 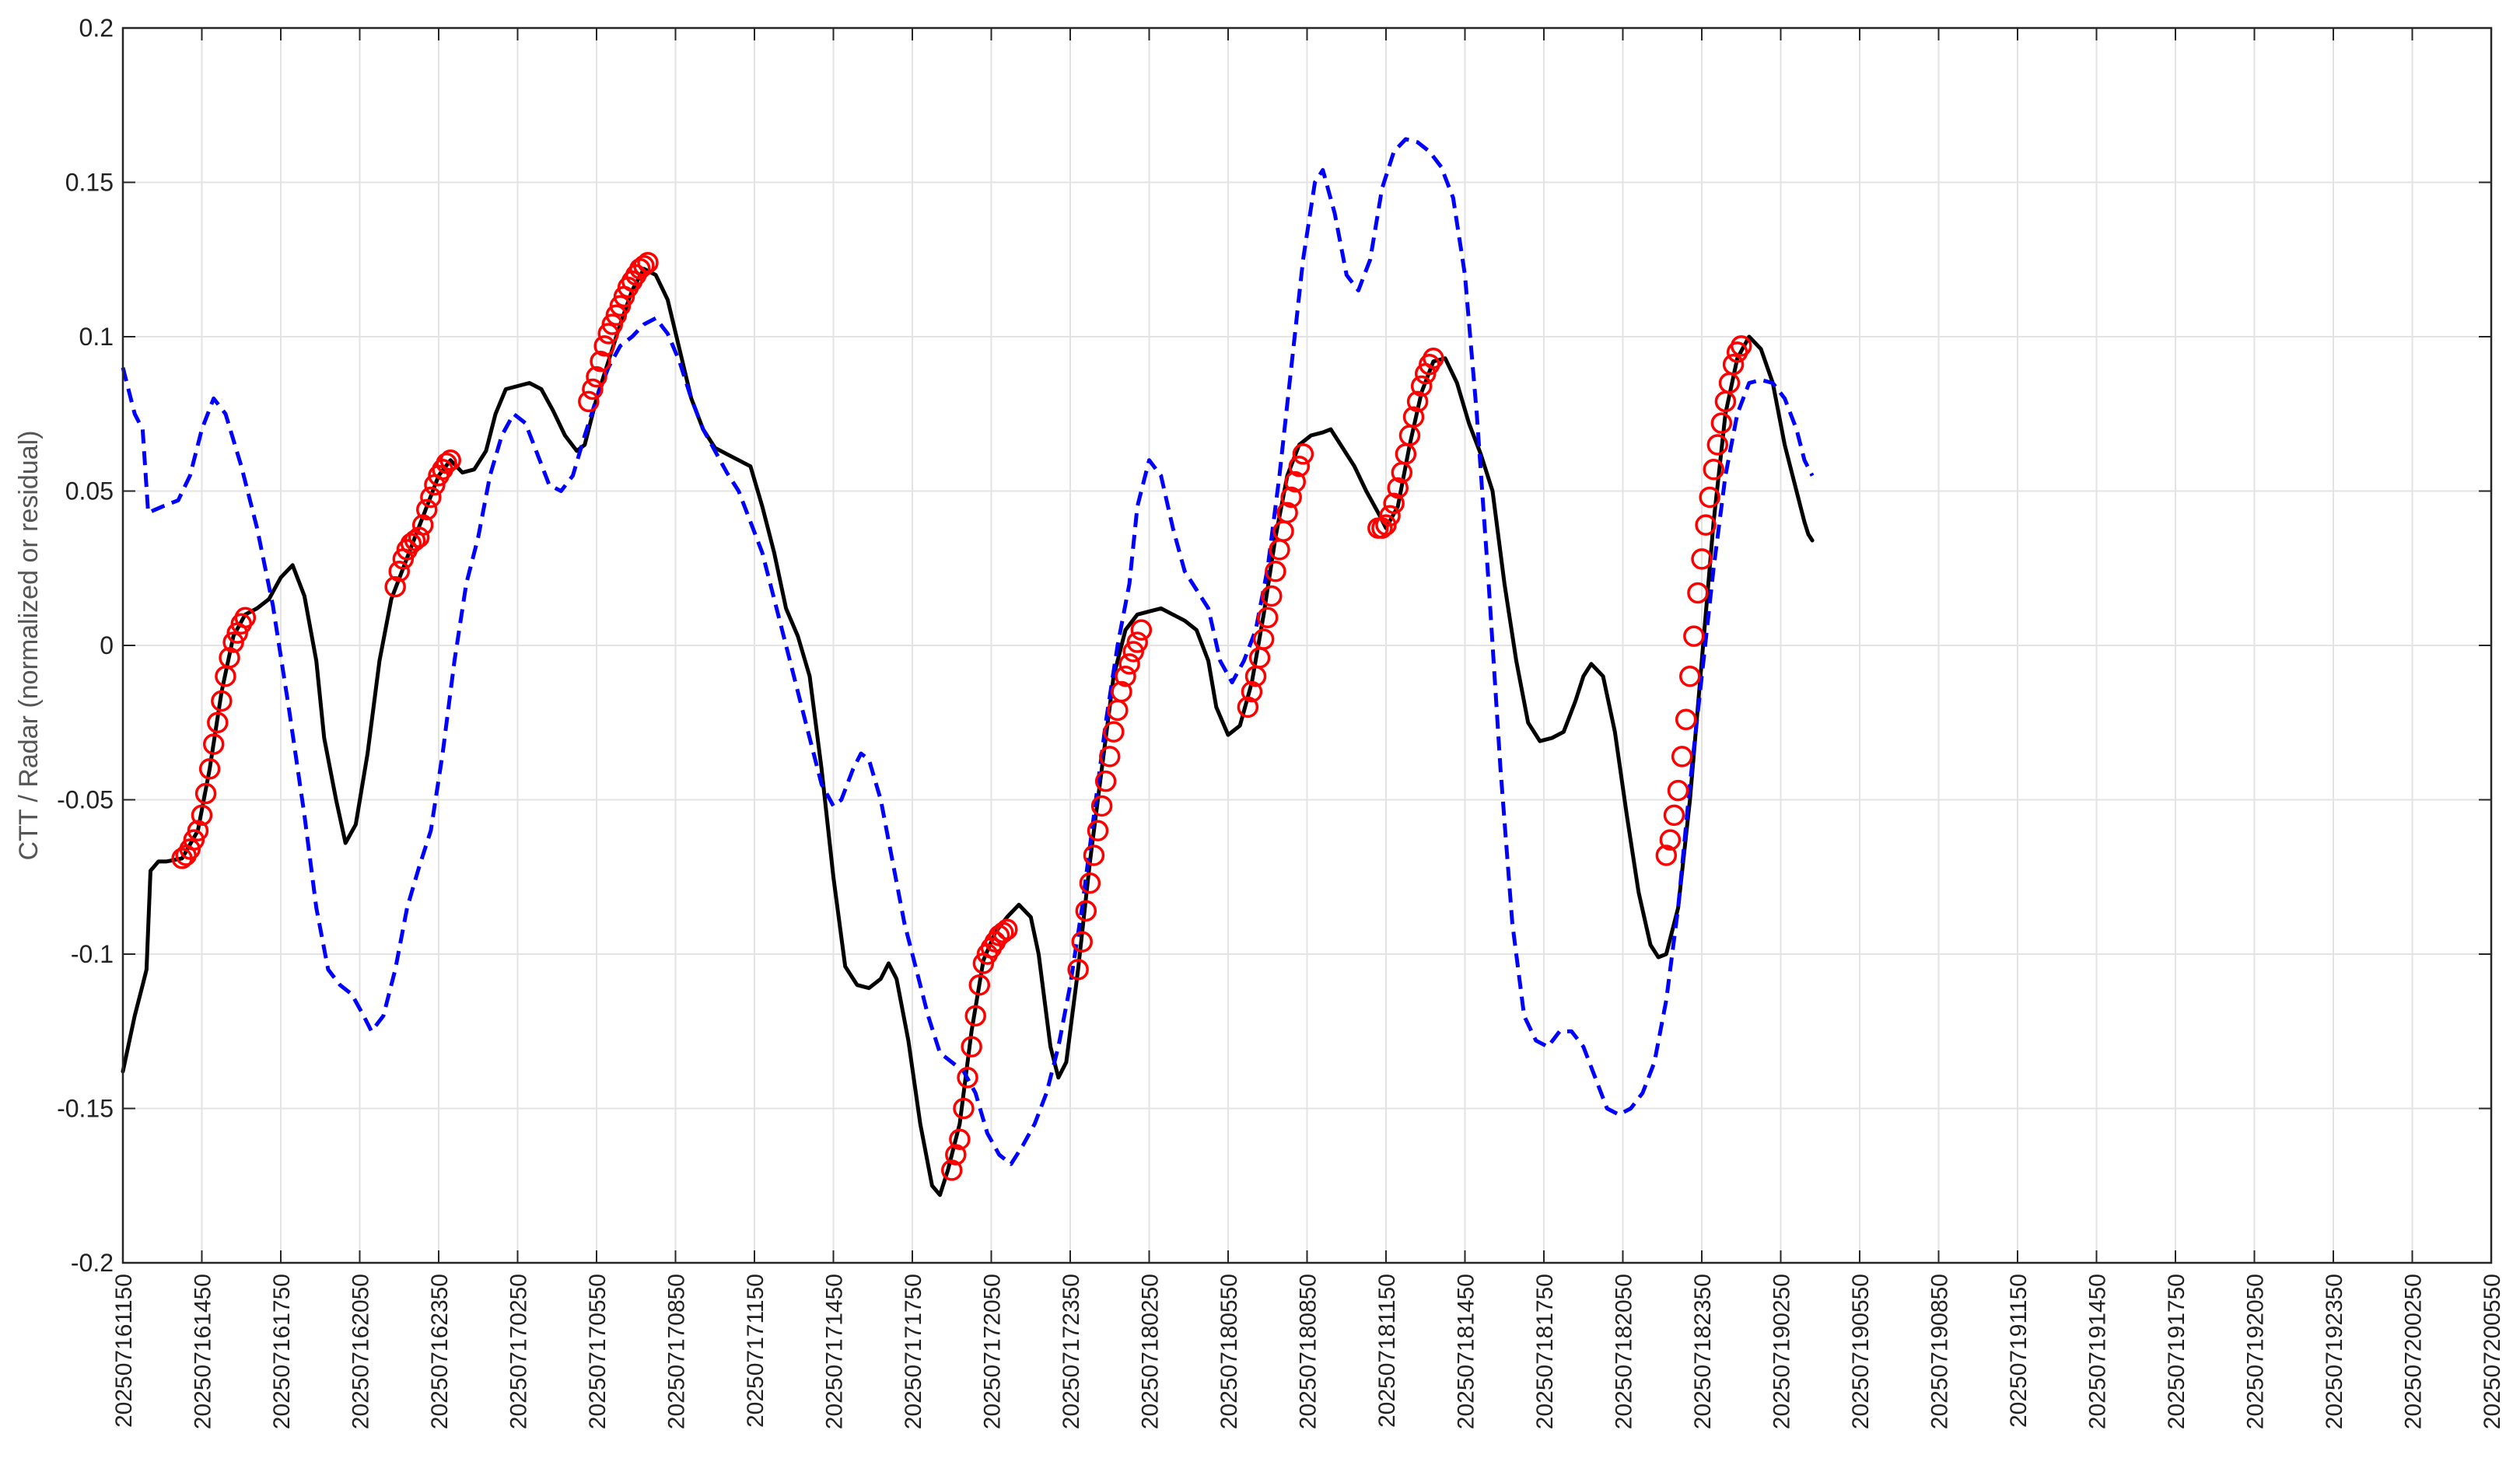 I want to click on x-tick-label: 202507180550, so click(x=1229, y=1351).